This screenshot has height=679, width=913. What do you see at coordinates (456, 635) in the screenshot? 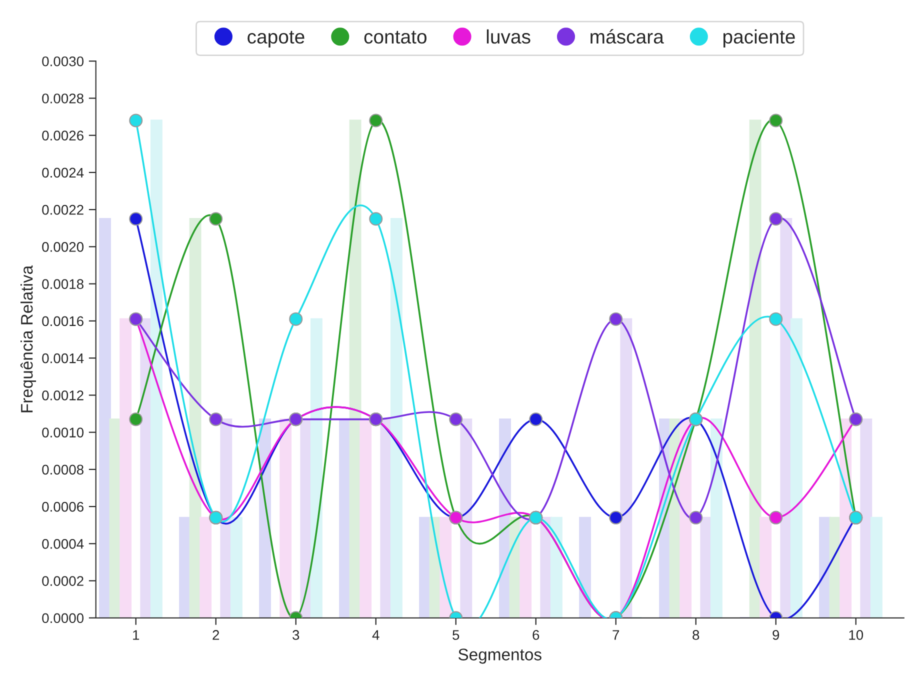
I see `x-tick-label: 5` at bounding box center [456, 635].